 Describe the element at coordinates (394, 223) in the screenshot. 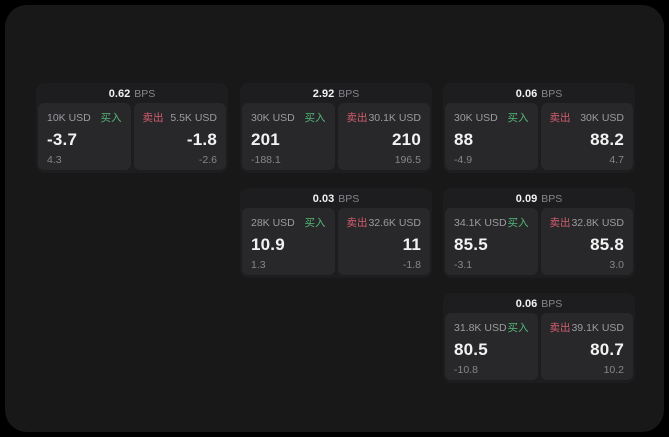

I see `sell-amount: 32.6K USD` at that location.